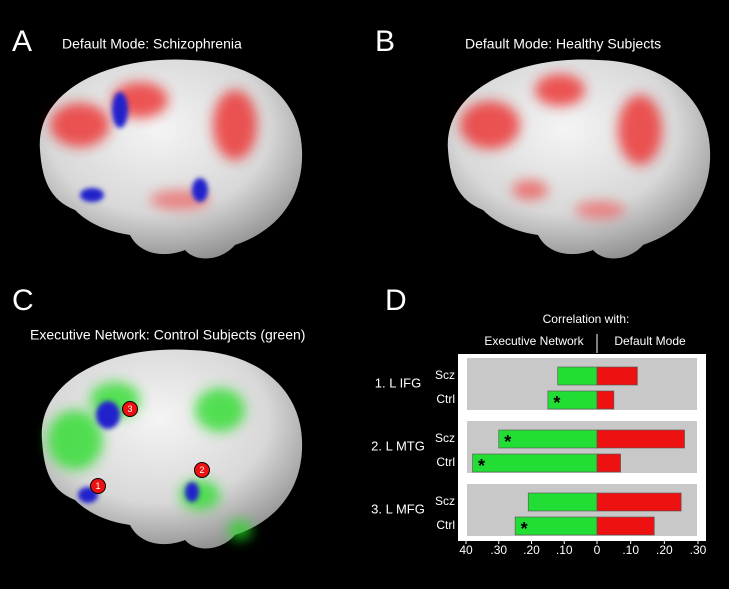 Image resolution: width=729 pixels, height=594 pixels. Describe the element at coordinates (150, 447) in the screenshot. I see `region-markers: 1 2 3` at that location.